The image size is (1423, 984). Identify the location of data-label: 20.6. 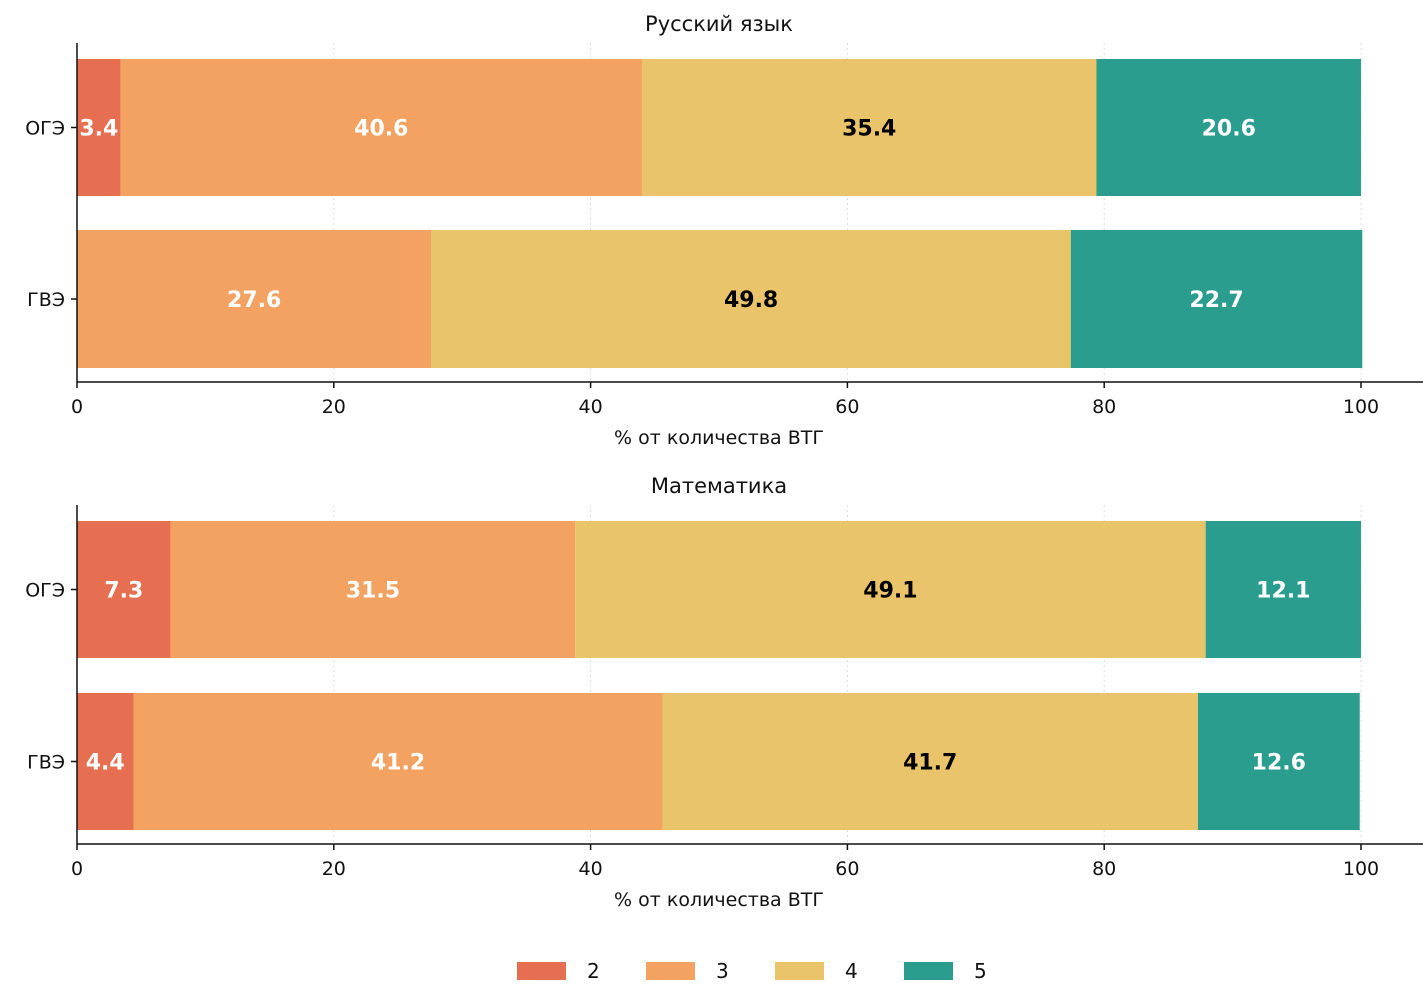
(1229, 129).